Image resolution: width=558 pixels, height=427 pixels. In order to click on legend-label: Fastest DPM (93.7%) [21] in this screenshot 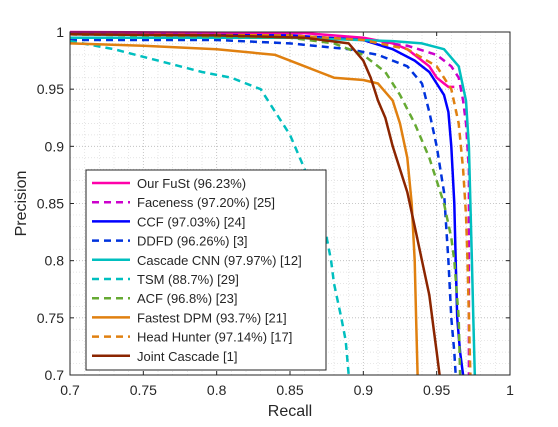, I will do `click(212, 317)`.